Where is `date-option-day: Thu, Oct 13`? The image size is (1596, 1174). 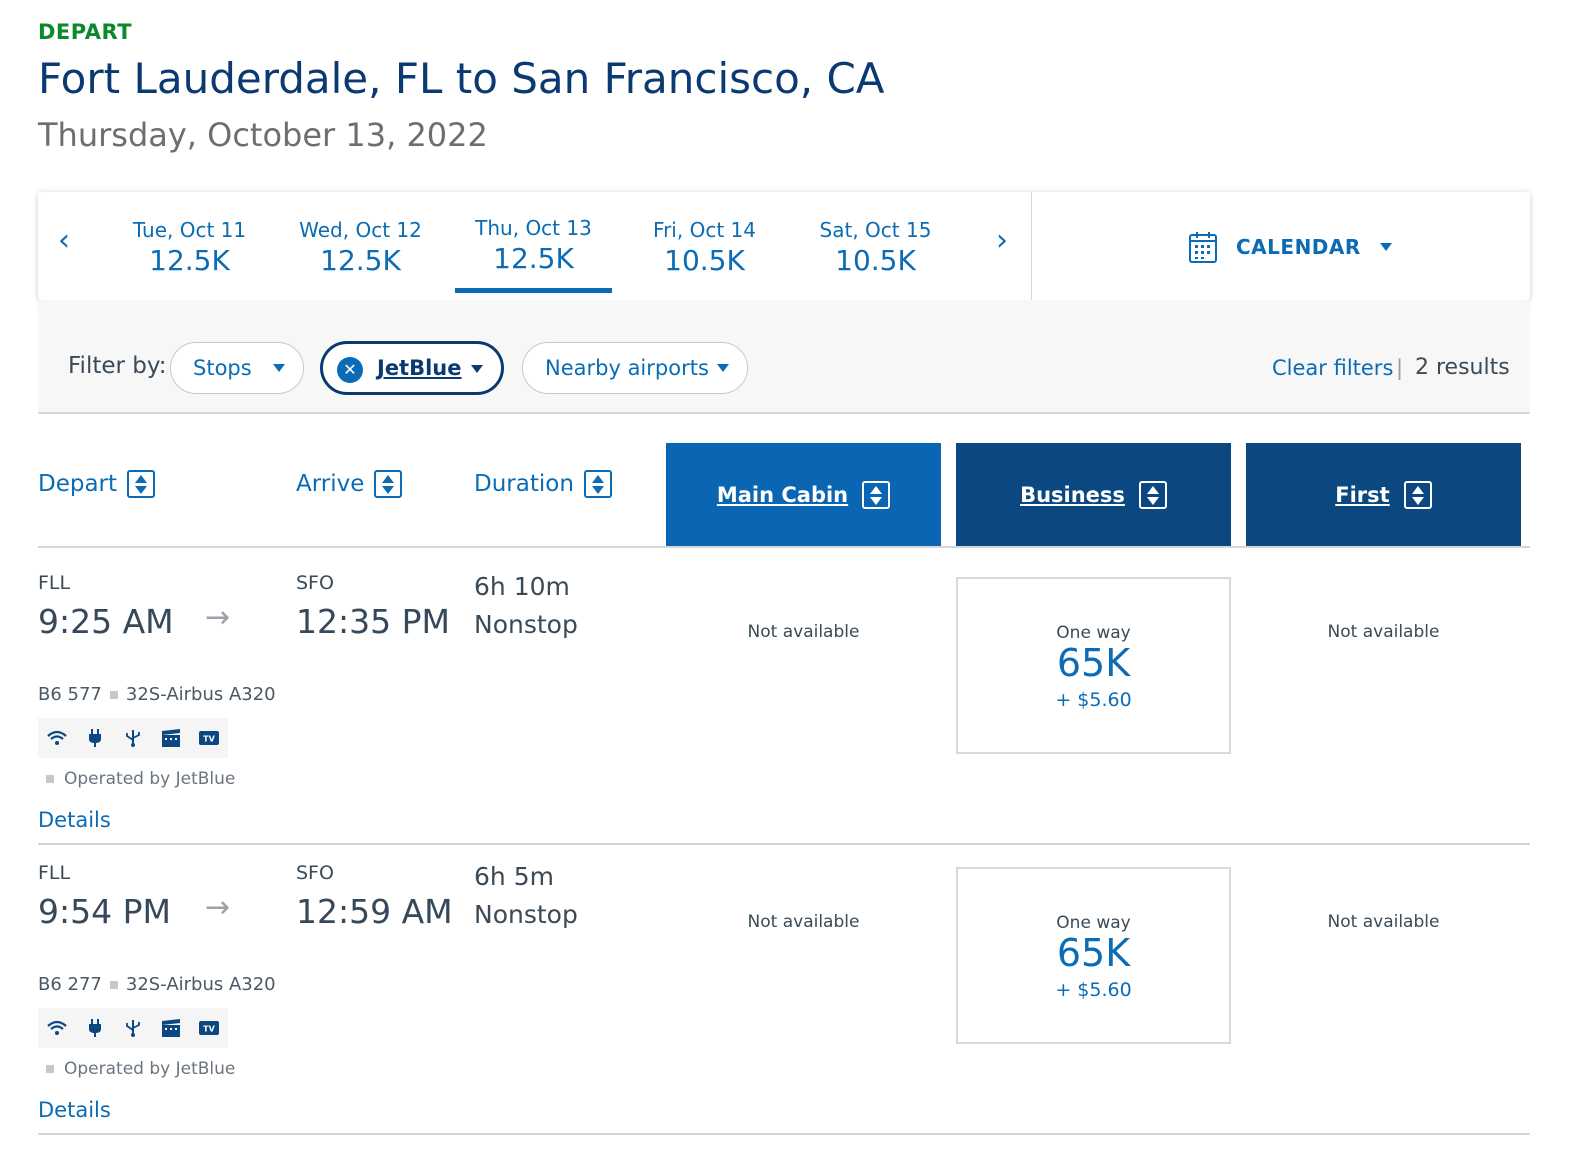 date-option-day: Thu, Oct 13 is located at coordinates (533, 228).